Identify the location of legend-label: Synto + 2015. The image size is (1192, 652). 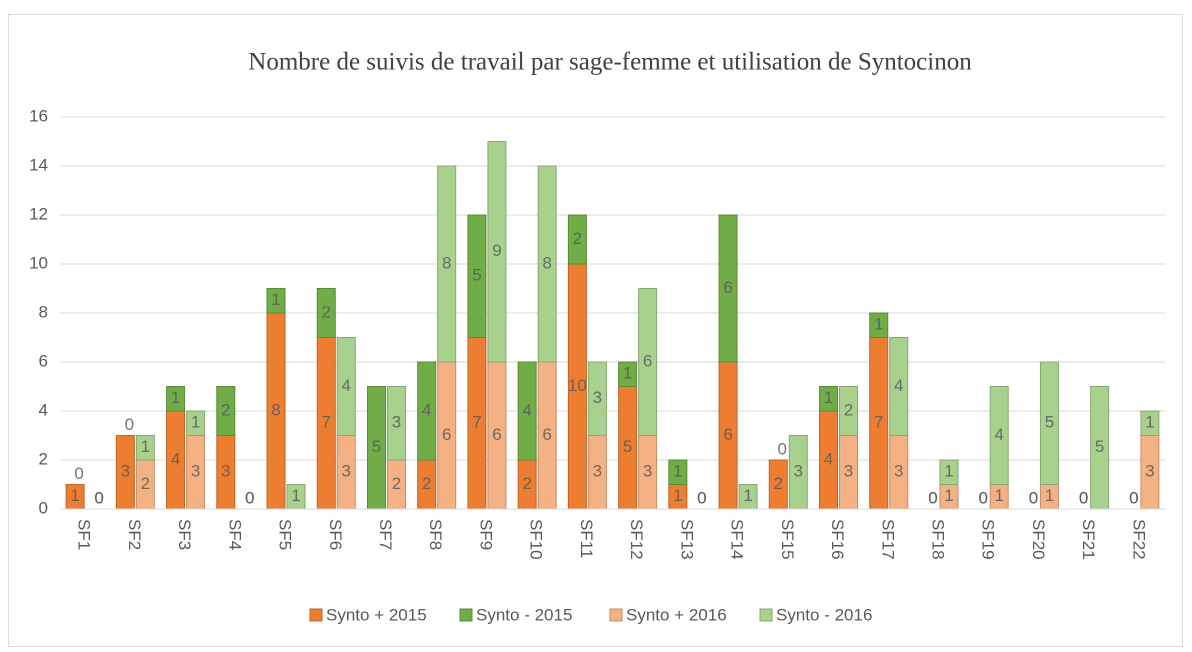
(376, 614).